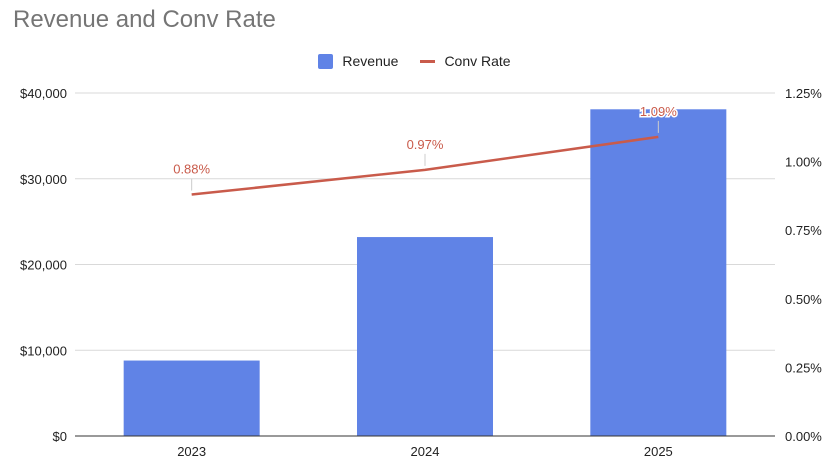 The width and height of the screenshot is (829, 468). Describe the element at coordinates (414, 61) in the screenshot. I see `legend: Revenue Conv Rate` at that location.